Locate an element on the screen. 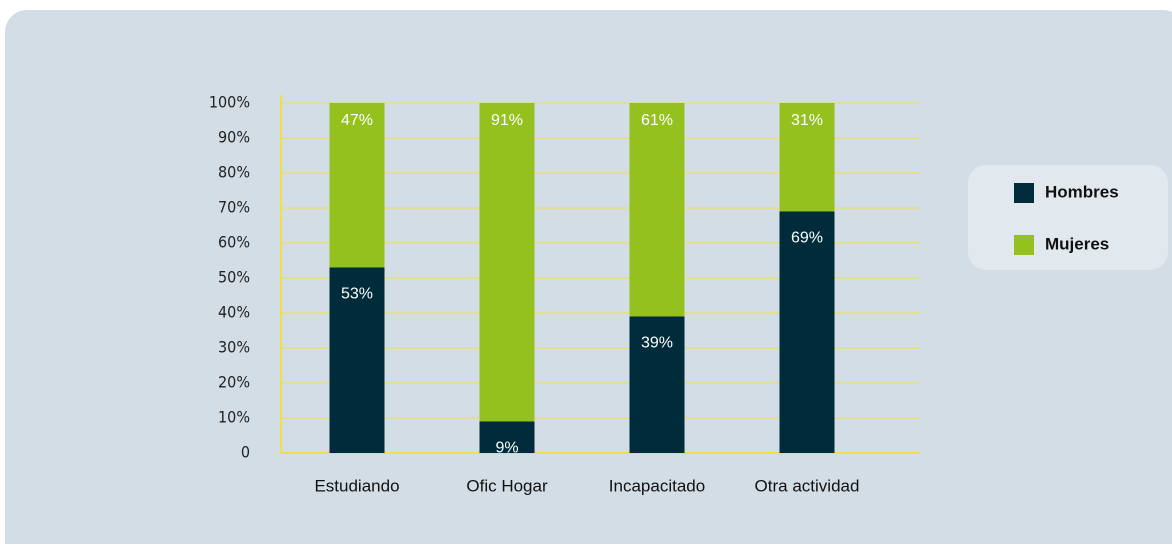  y-tick-label: 0 is located at coordinates (245, 452).